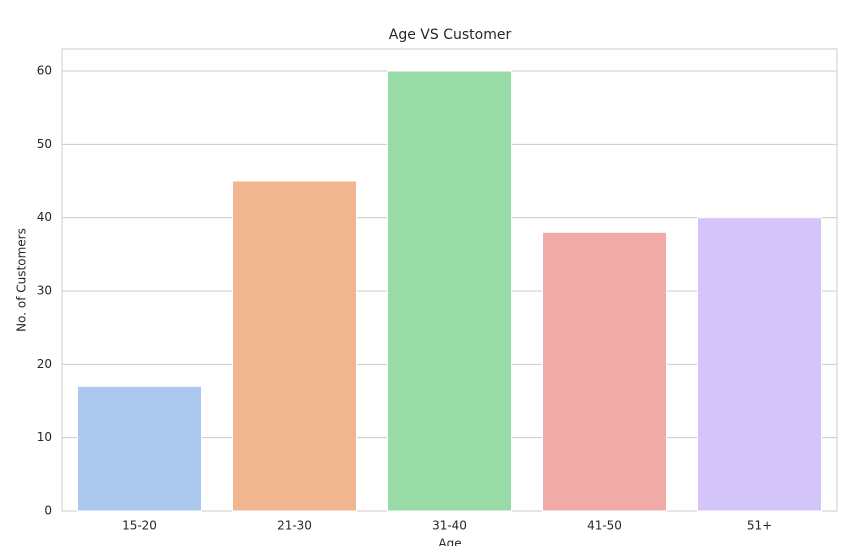  Describe the element at coordinates (44, 291) in the screenshot. I see `y-tick-label: 30` at that location.